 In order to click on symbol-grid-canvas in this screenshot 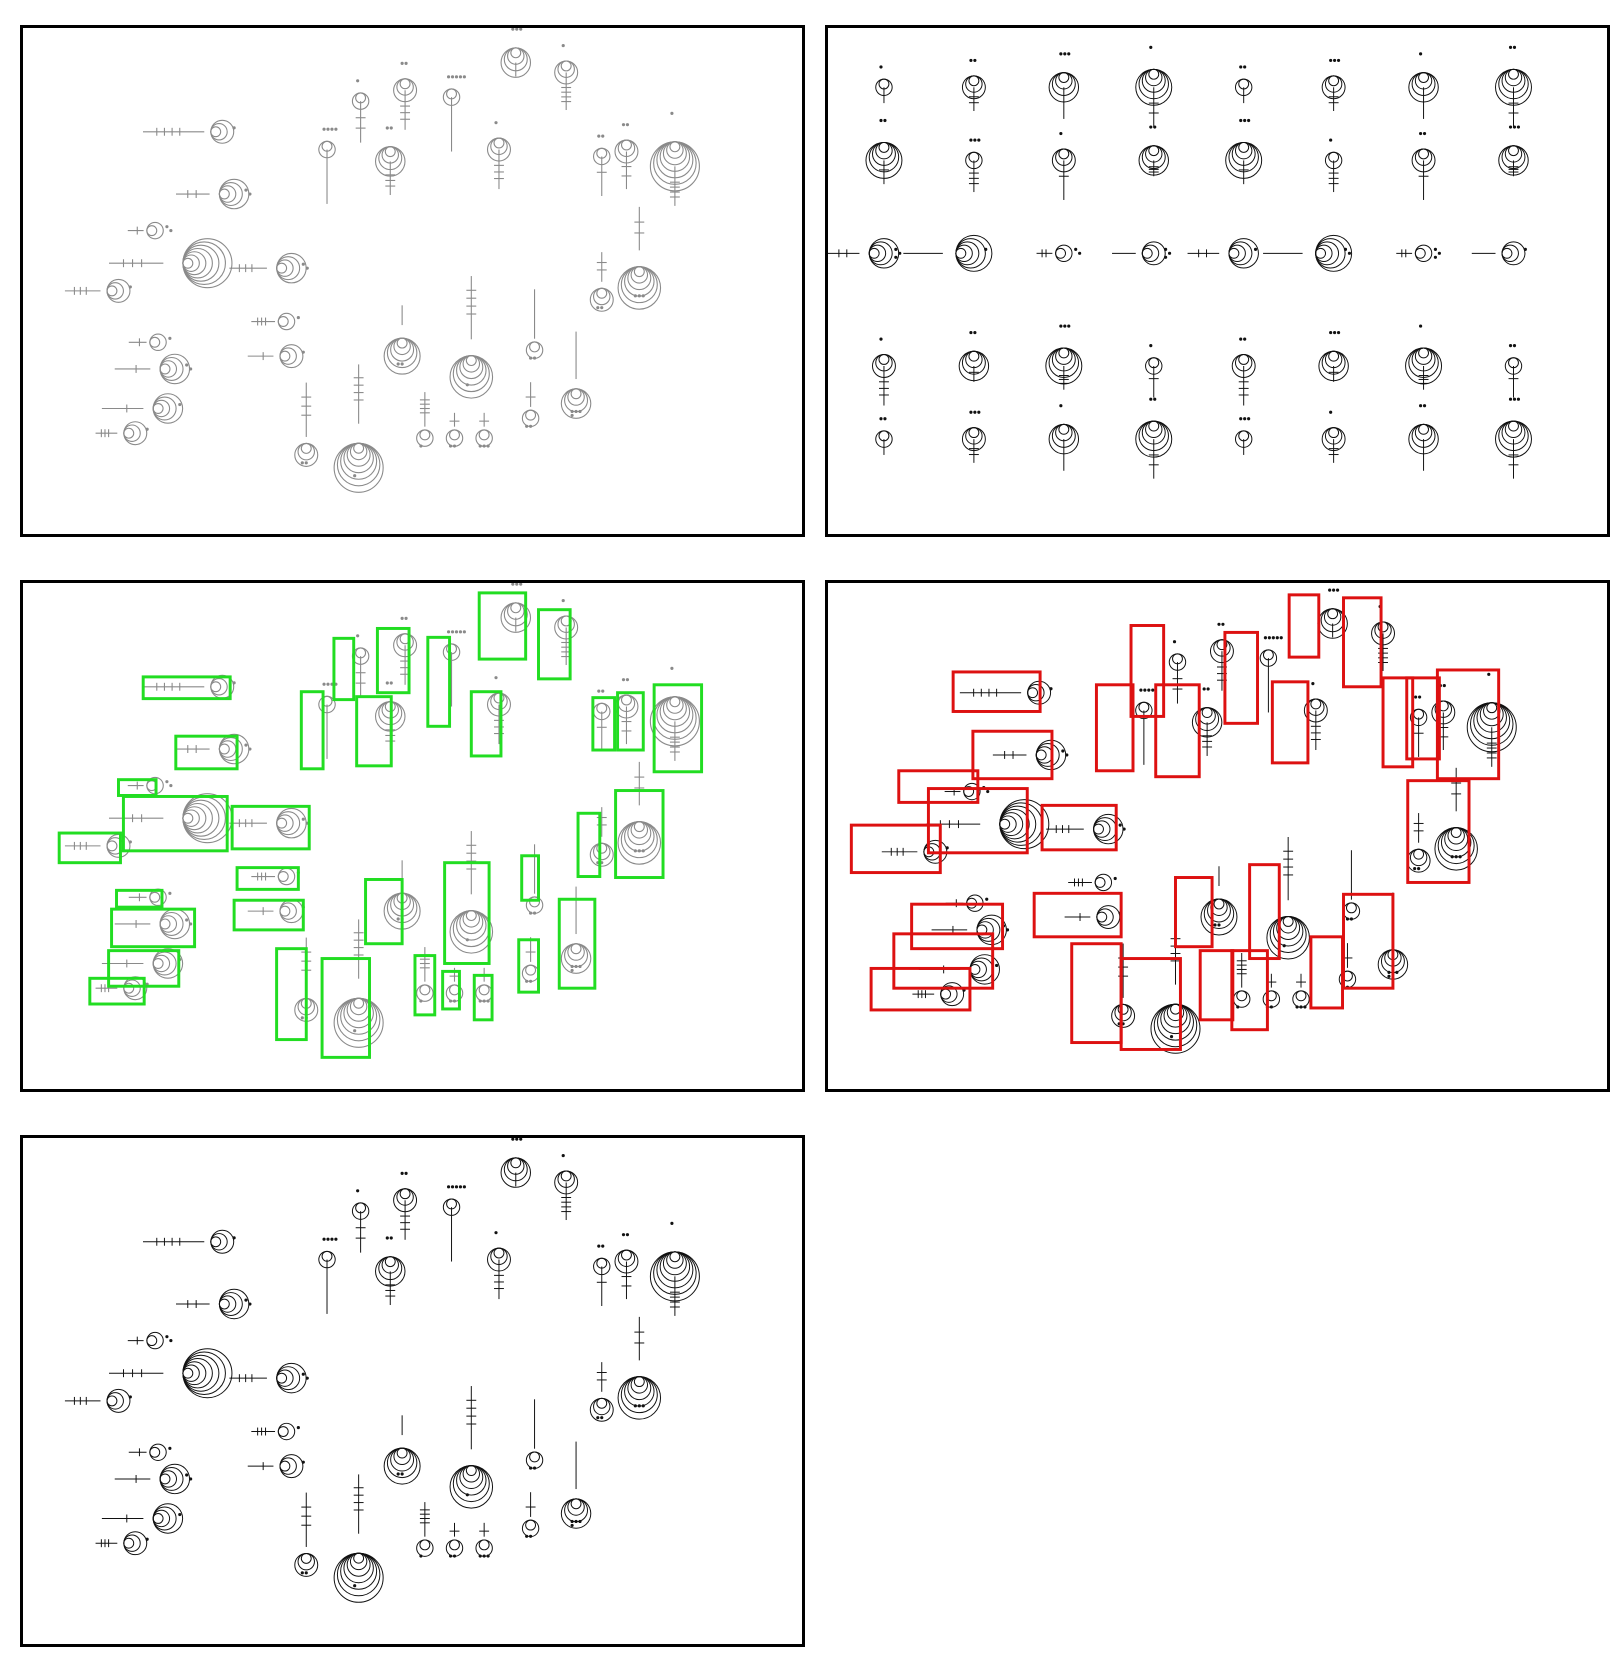, I will do `click(1180, 262)`.